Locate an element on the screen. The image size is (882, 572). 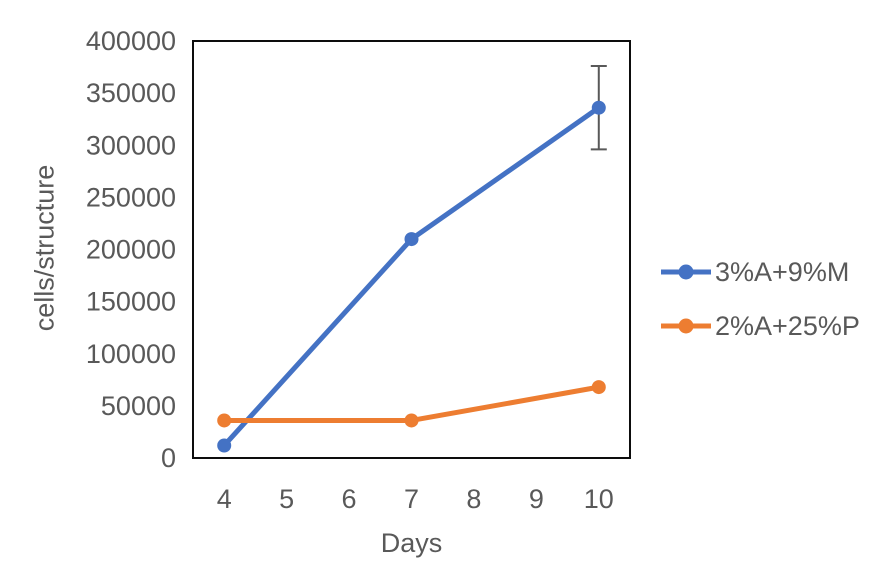
y-tick-label: 300000 is located at coordinates (131, 145).